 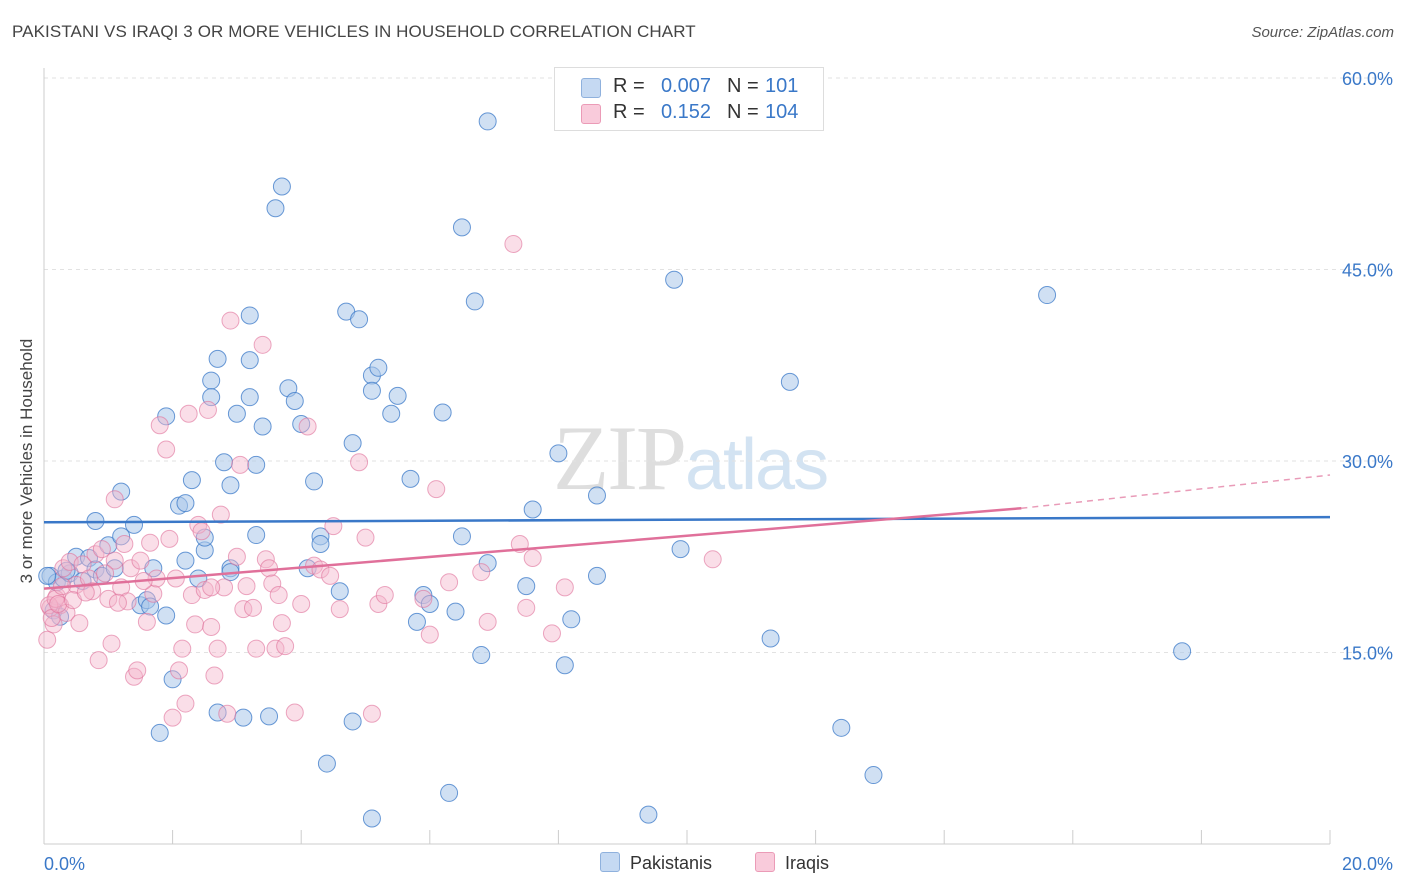 What do you see at coordinates (1367, 864) in the screenshot?
I see `x-tick-label: 20.0%` at bounding box center [1367, 864].